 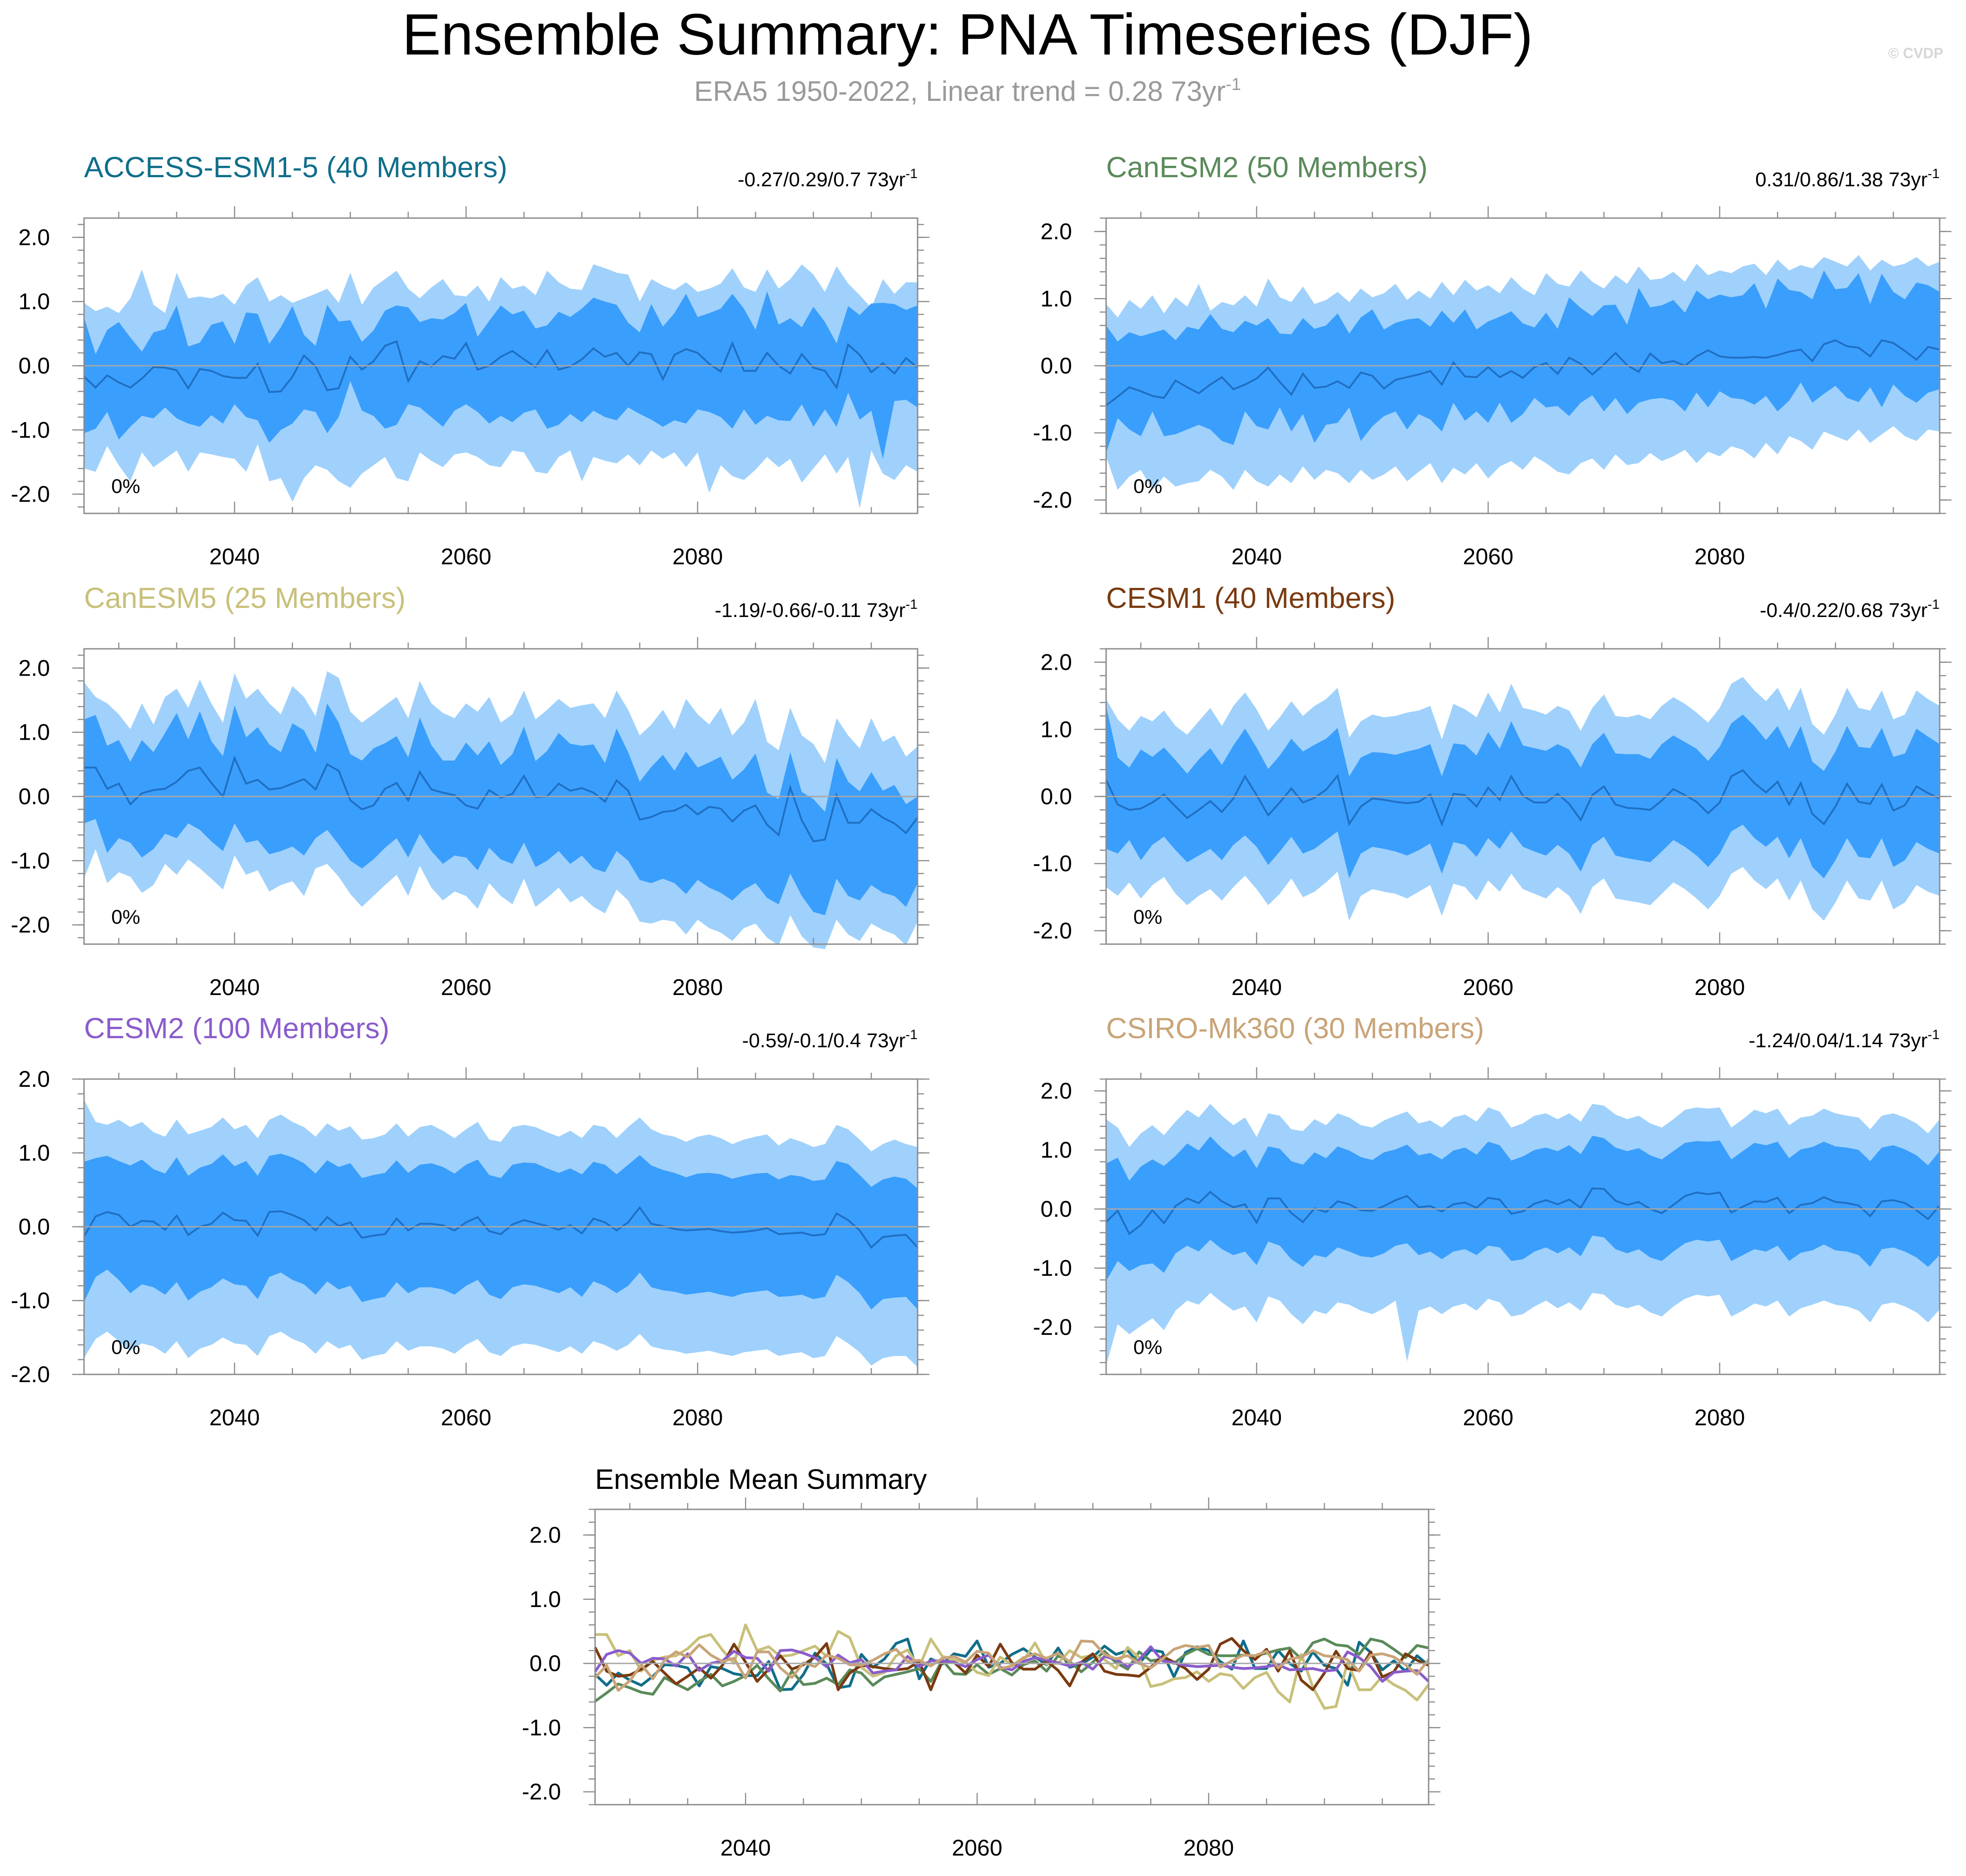 I want to click on trend-label: 0.31/0.86/1.38 73yr-1, so click(x=1847, y=178).